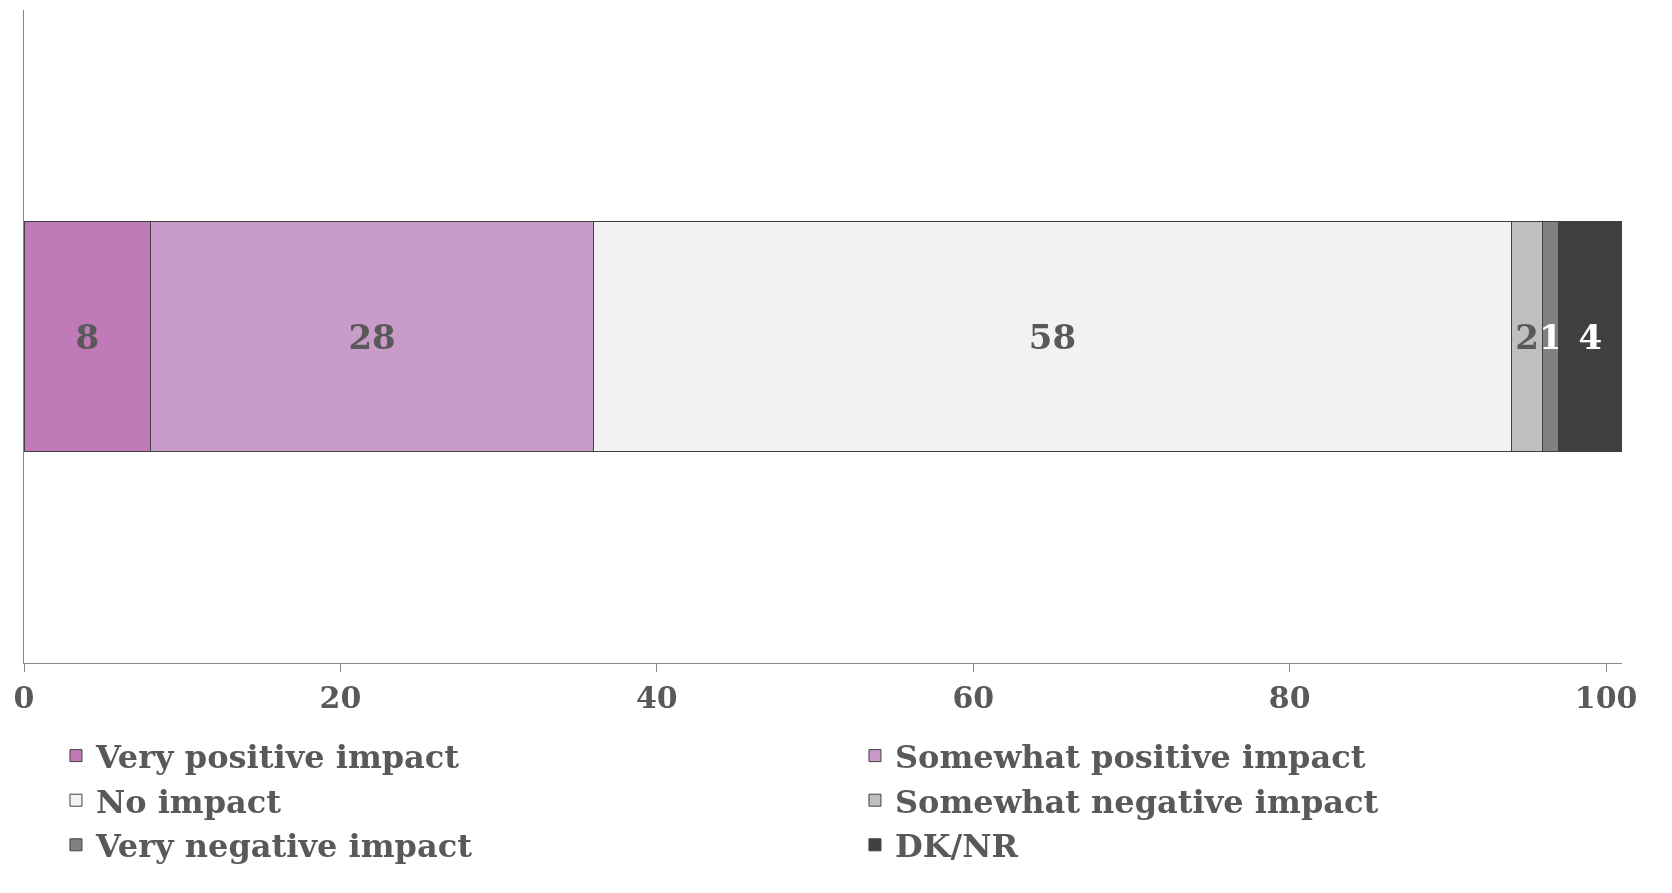 The image size is (1672, 893). What do you see at coordinates (973, 697) in the screenshot?
I see `x-tick-label: 60` at bounding box center [973, 697].